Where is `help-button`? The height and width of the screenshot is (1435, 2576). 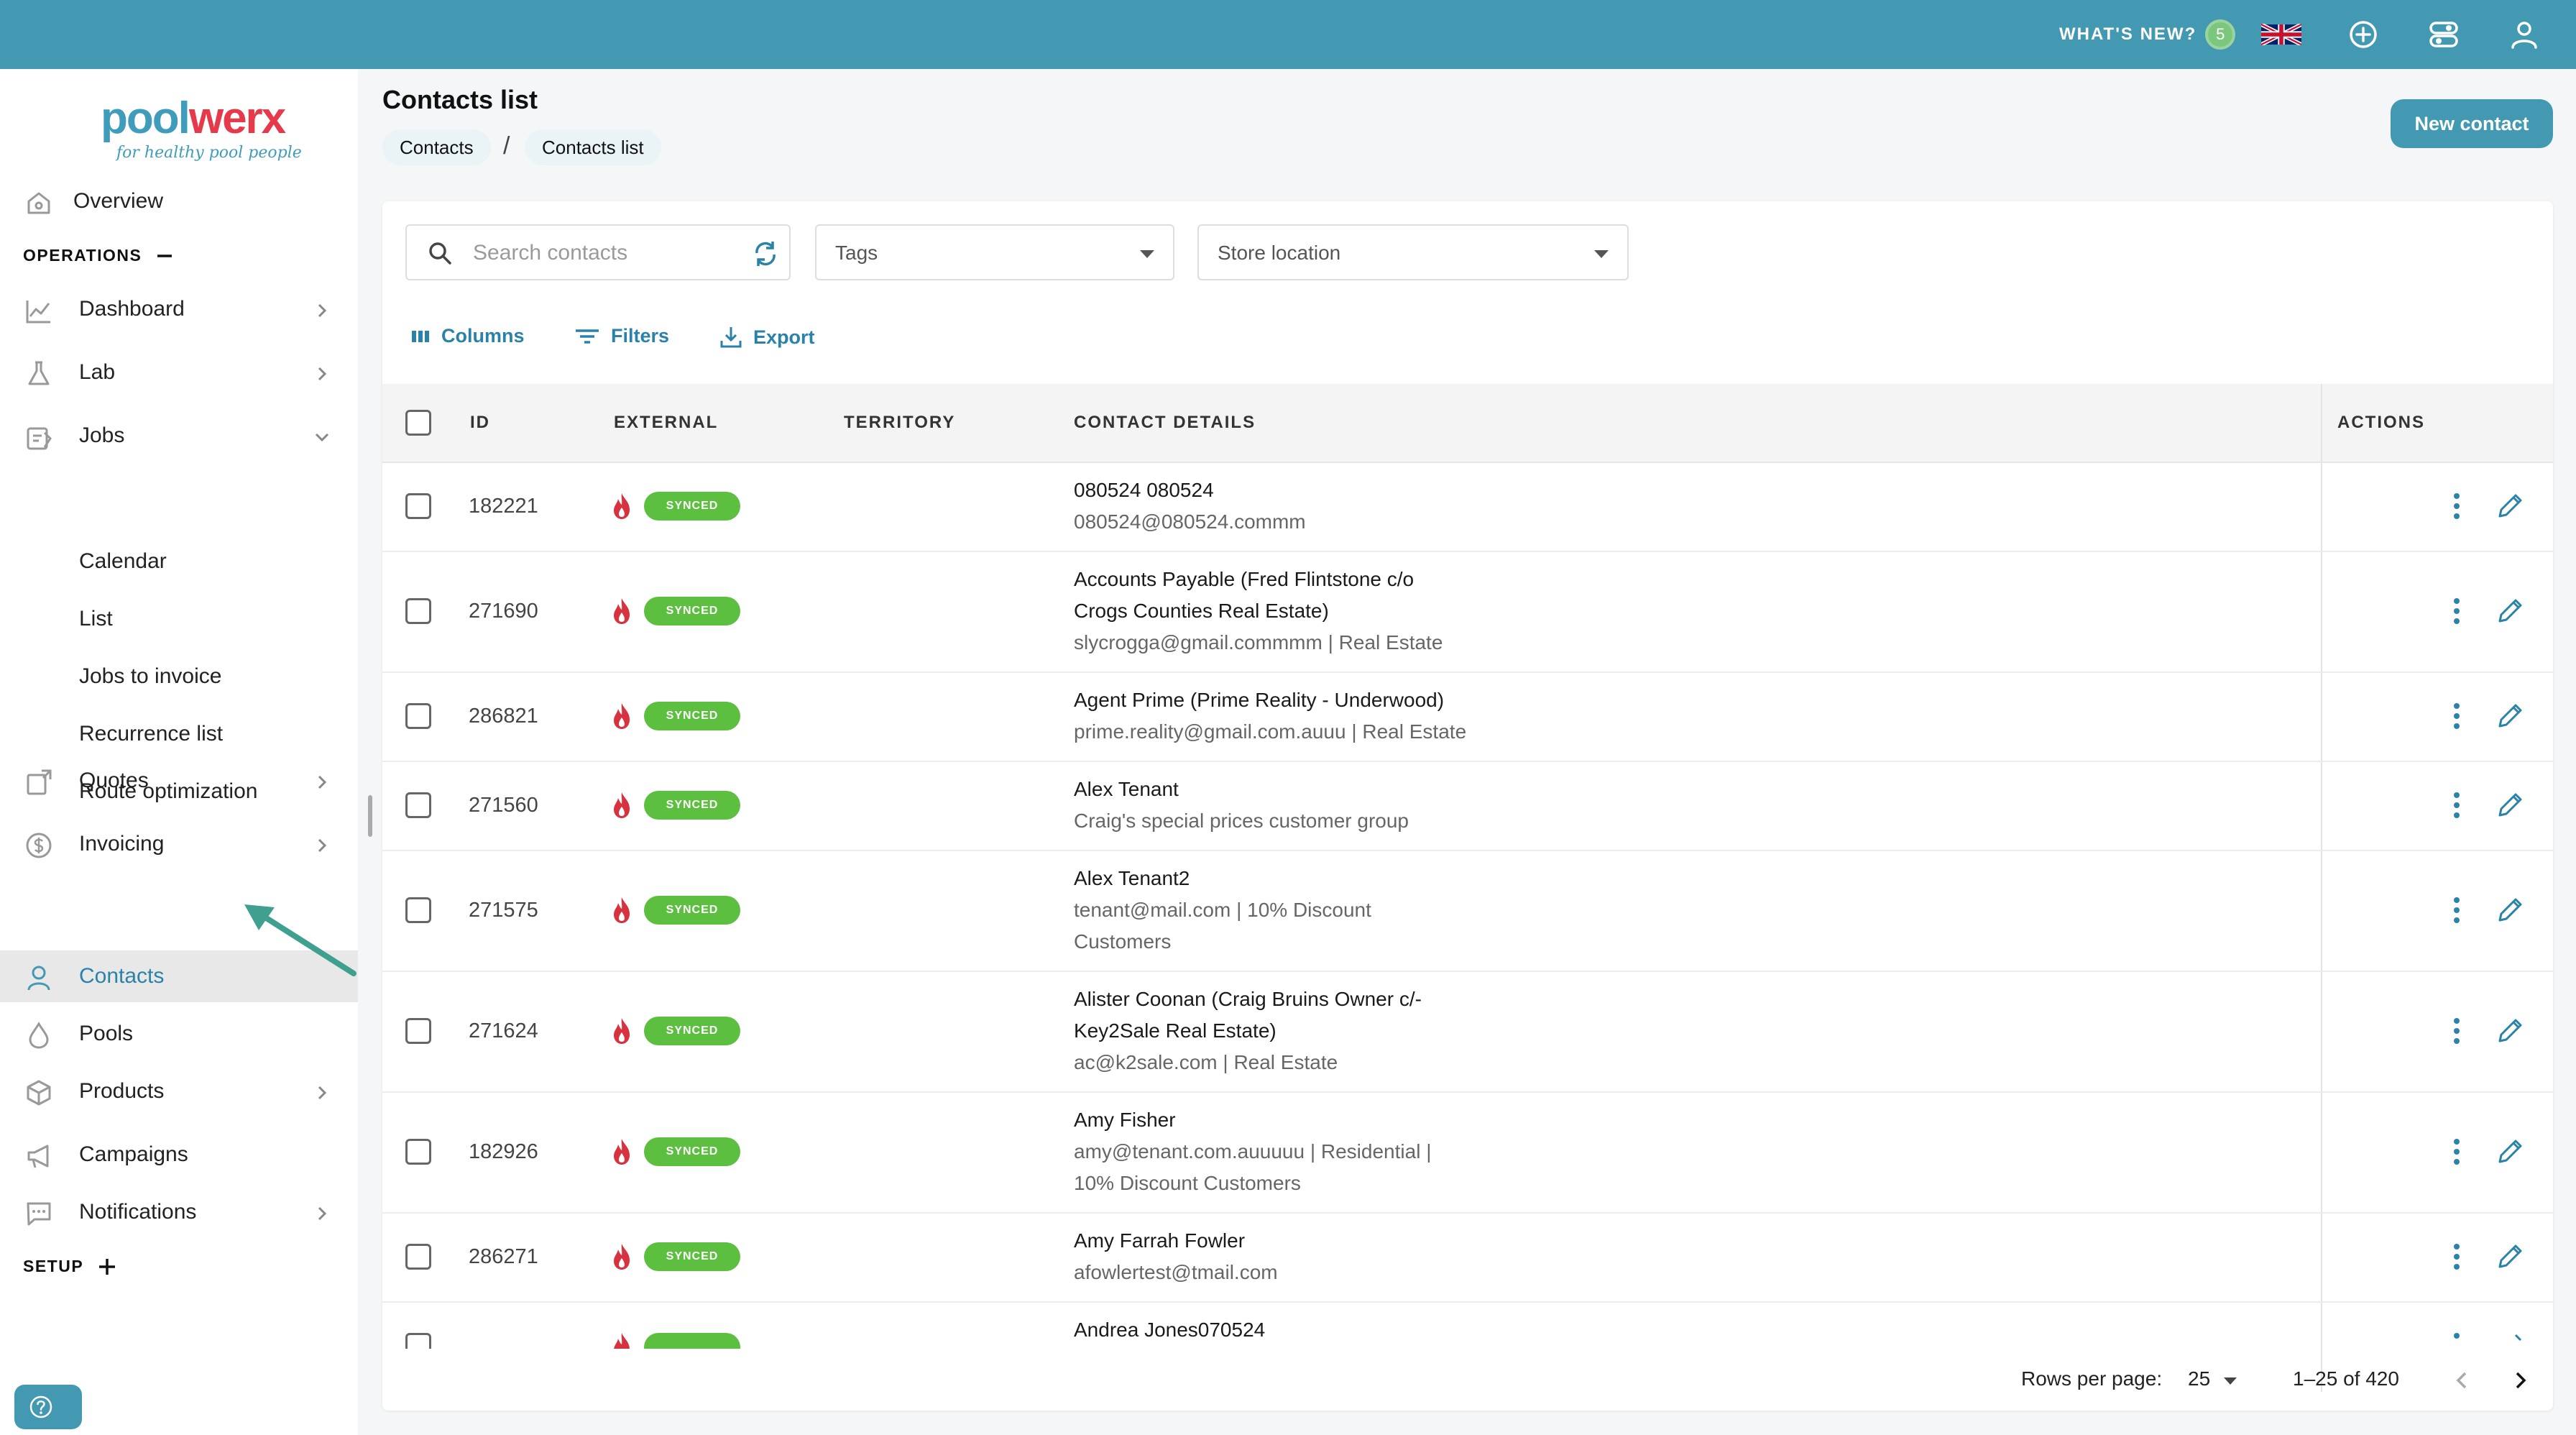 help-button is located at coordinates (48, 1407).